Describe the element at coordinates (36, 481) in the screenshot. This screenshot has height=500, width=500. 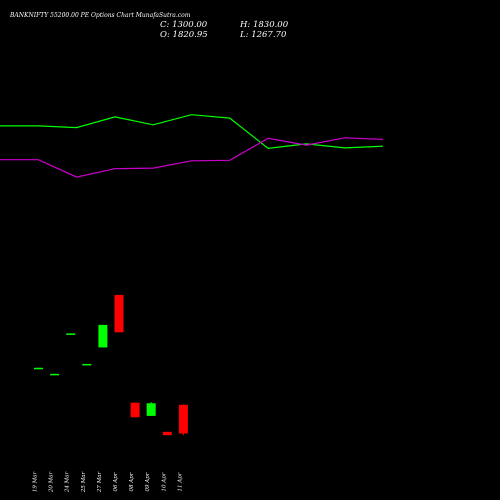
I see `x-tick-label: 19 Mar` at that location.